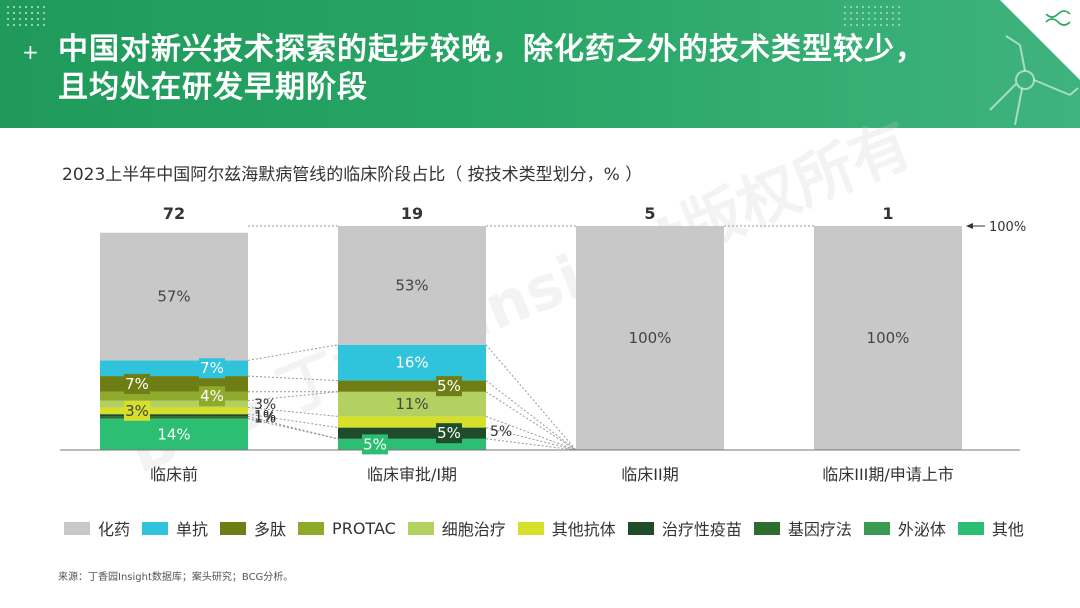  What do you see at coordinates (887, 213) in the screenshot?
I see `bar-total-label: 1` at bounding box center [887, 213].